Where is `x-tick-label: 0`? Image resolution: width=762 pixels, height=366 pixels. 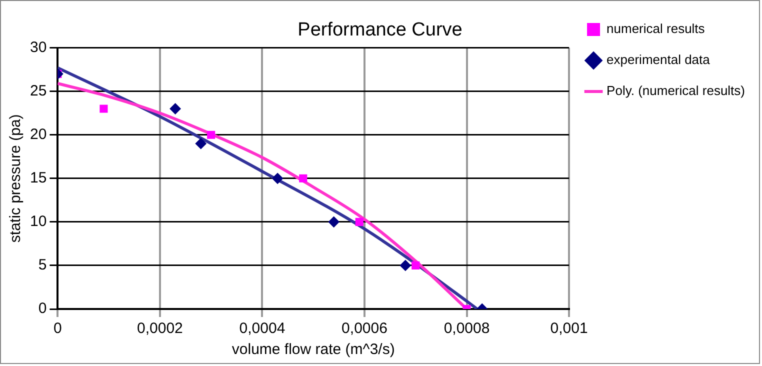
x-tick-label: 0 is located at coordinates (58, 329).